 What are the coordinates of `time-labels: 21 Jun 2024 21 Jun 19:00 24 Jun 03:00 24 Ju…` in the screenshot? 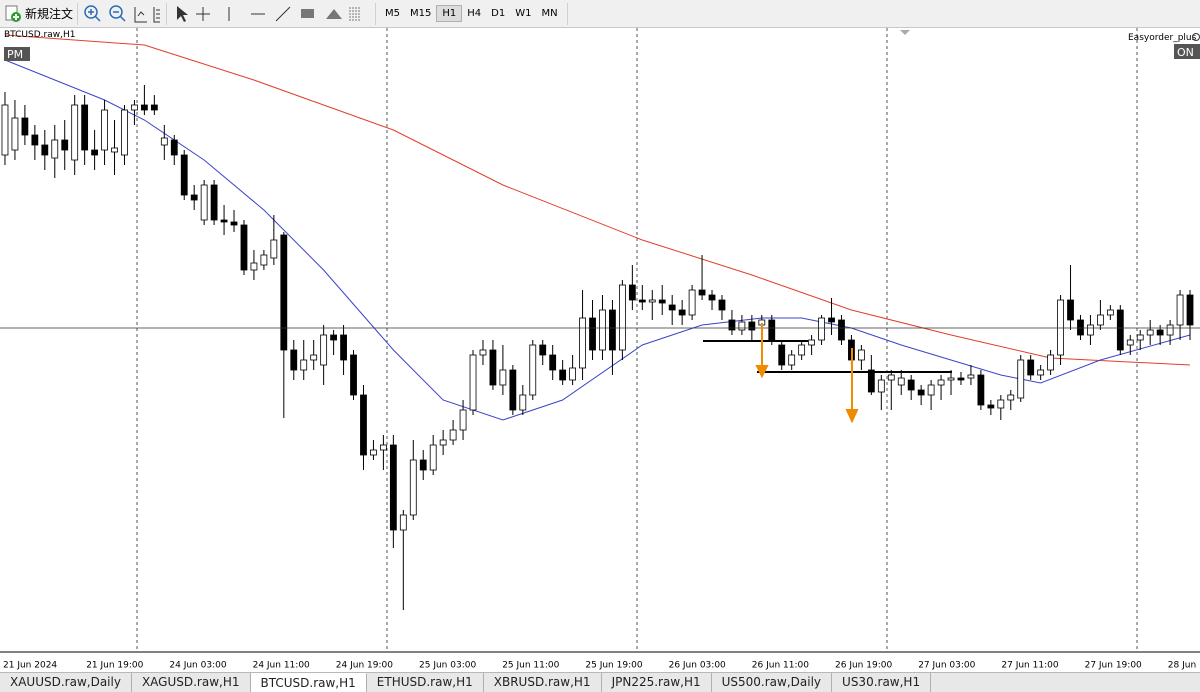 It's located at (599, 666).